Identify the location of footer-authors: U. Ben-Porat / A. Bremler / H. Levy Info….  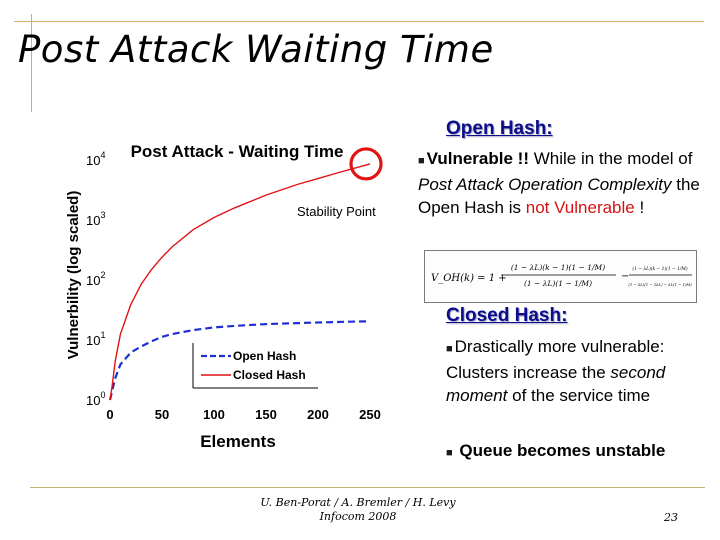
(358, 510).